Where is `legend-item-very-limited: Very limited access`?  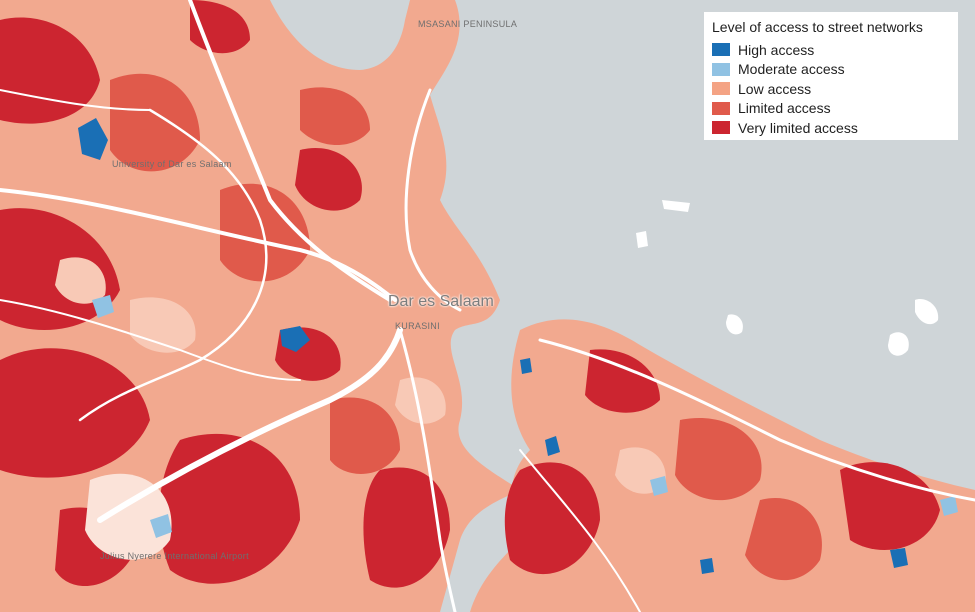
legend-item-very-limited: Very limited access is located at coordinates (831, 128).